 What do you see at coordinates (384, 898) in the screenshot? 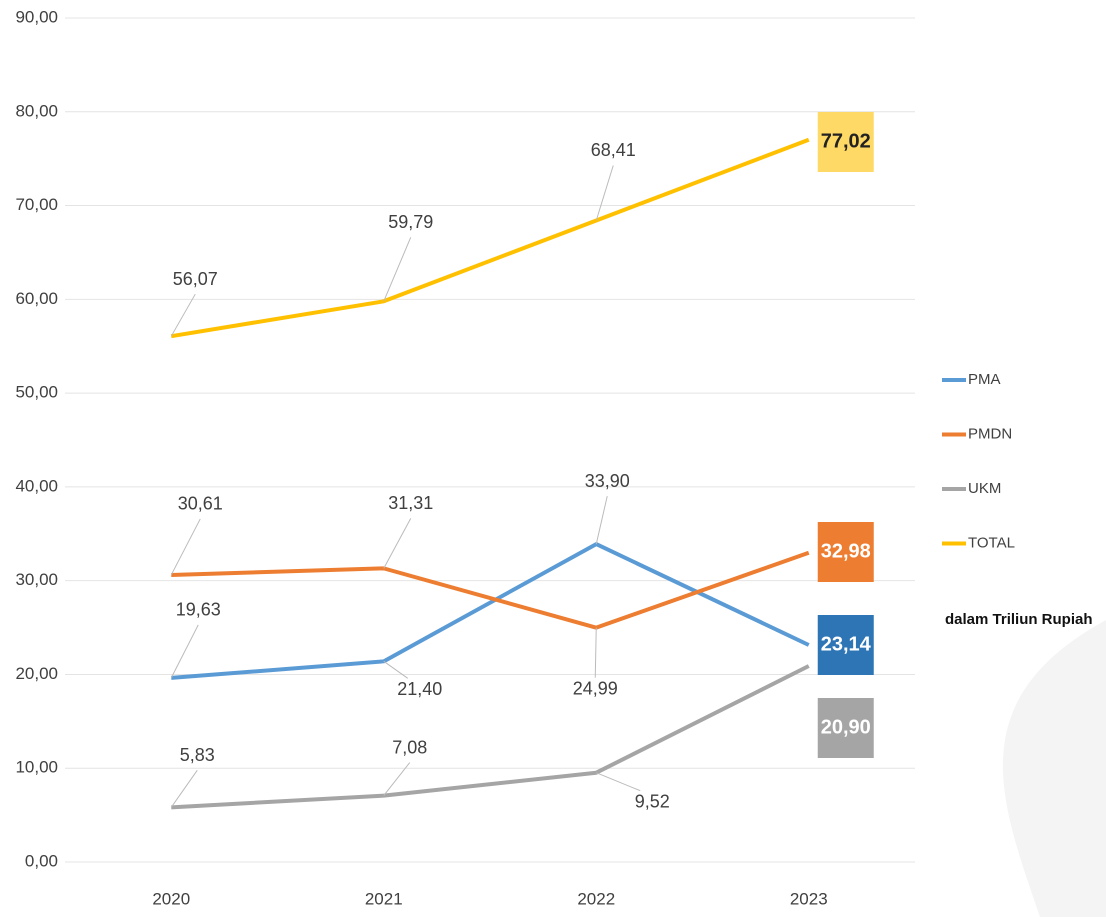
I see `x-tick-label: 2021` at bounding box center [384, 898].